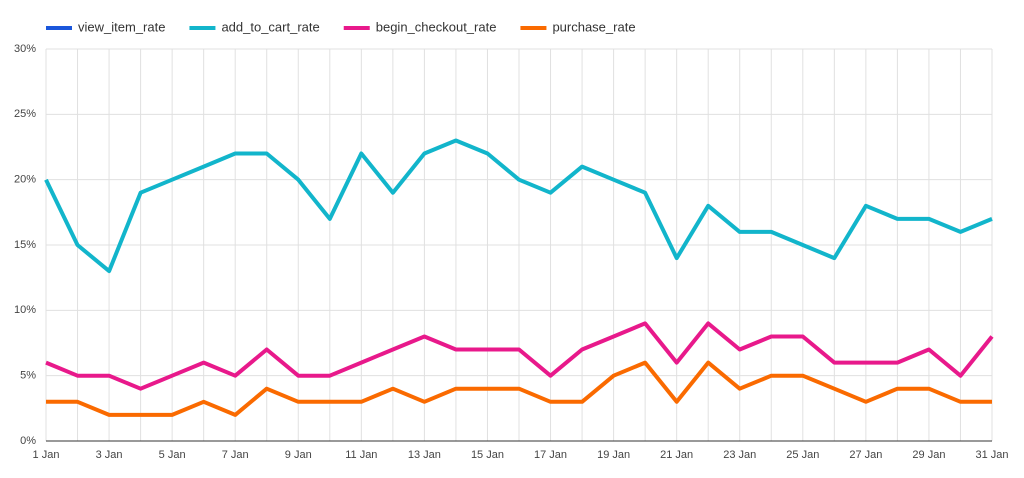 This screenshot has height=478, width=1024. Describe the element at coordinates (298, 455) in the screenshot. I see `x-tick-label: 9 Jan` at that location.